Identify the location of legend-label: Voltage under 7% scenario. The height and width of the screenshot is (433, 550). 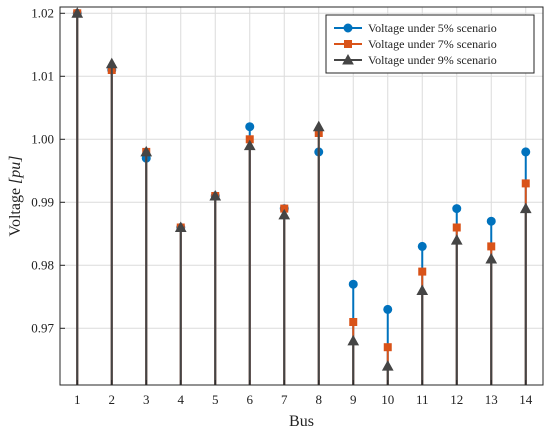
(432, 44).